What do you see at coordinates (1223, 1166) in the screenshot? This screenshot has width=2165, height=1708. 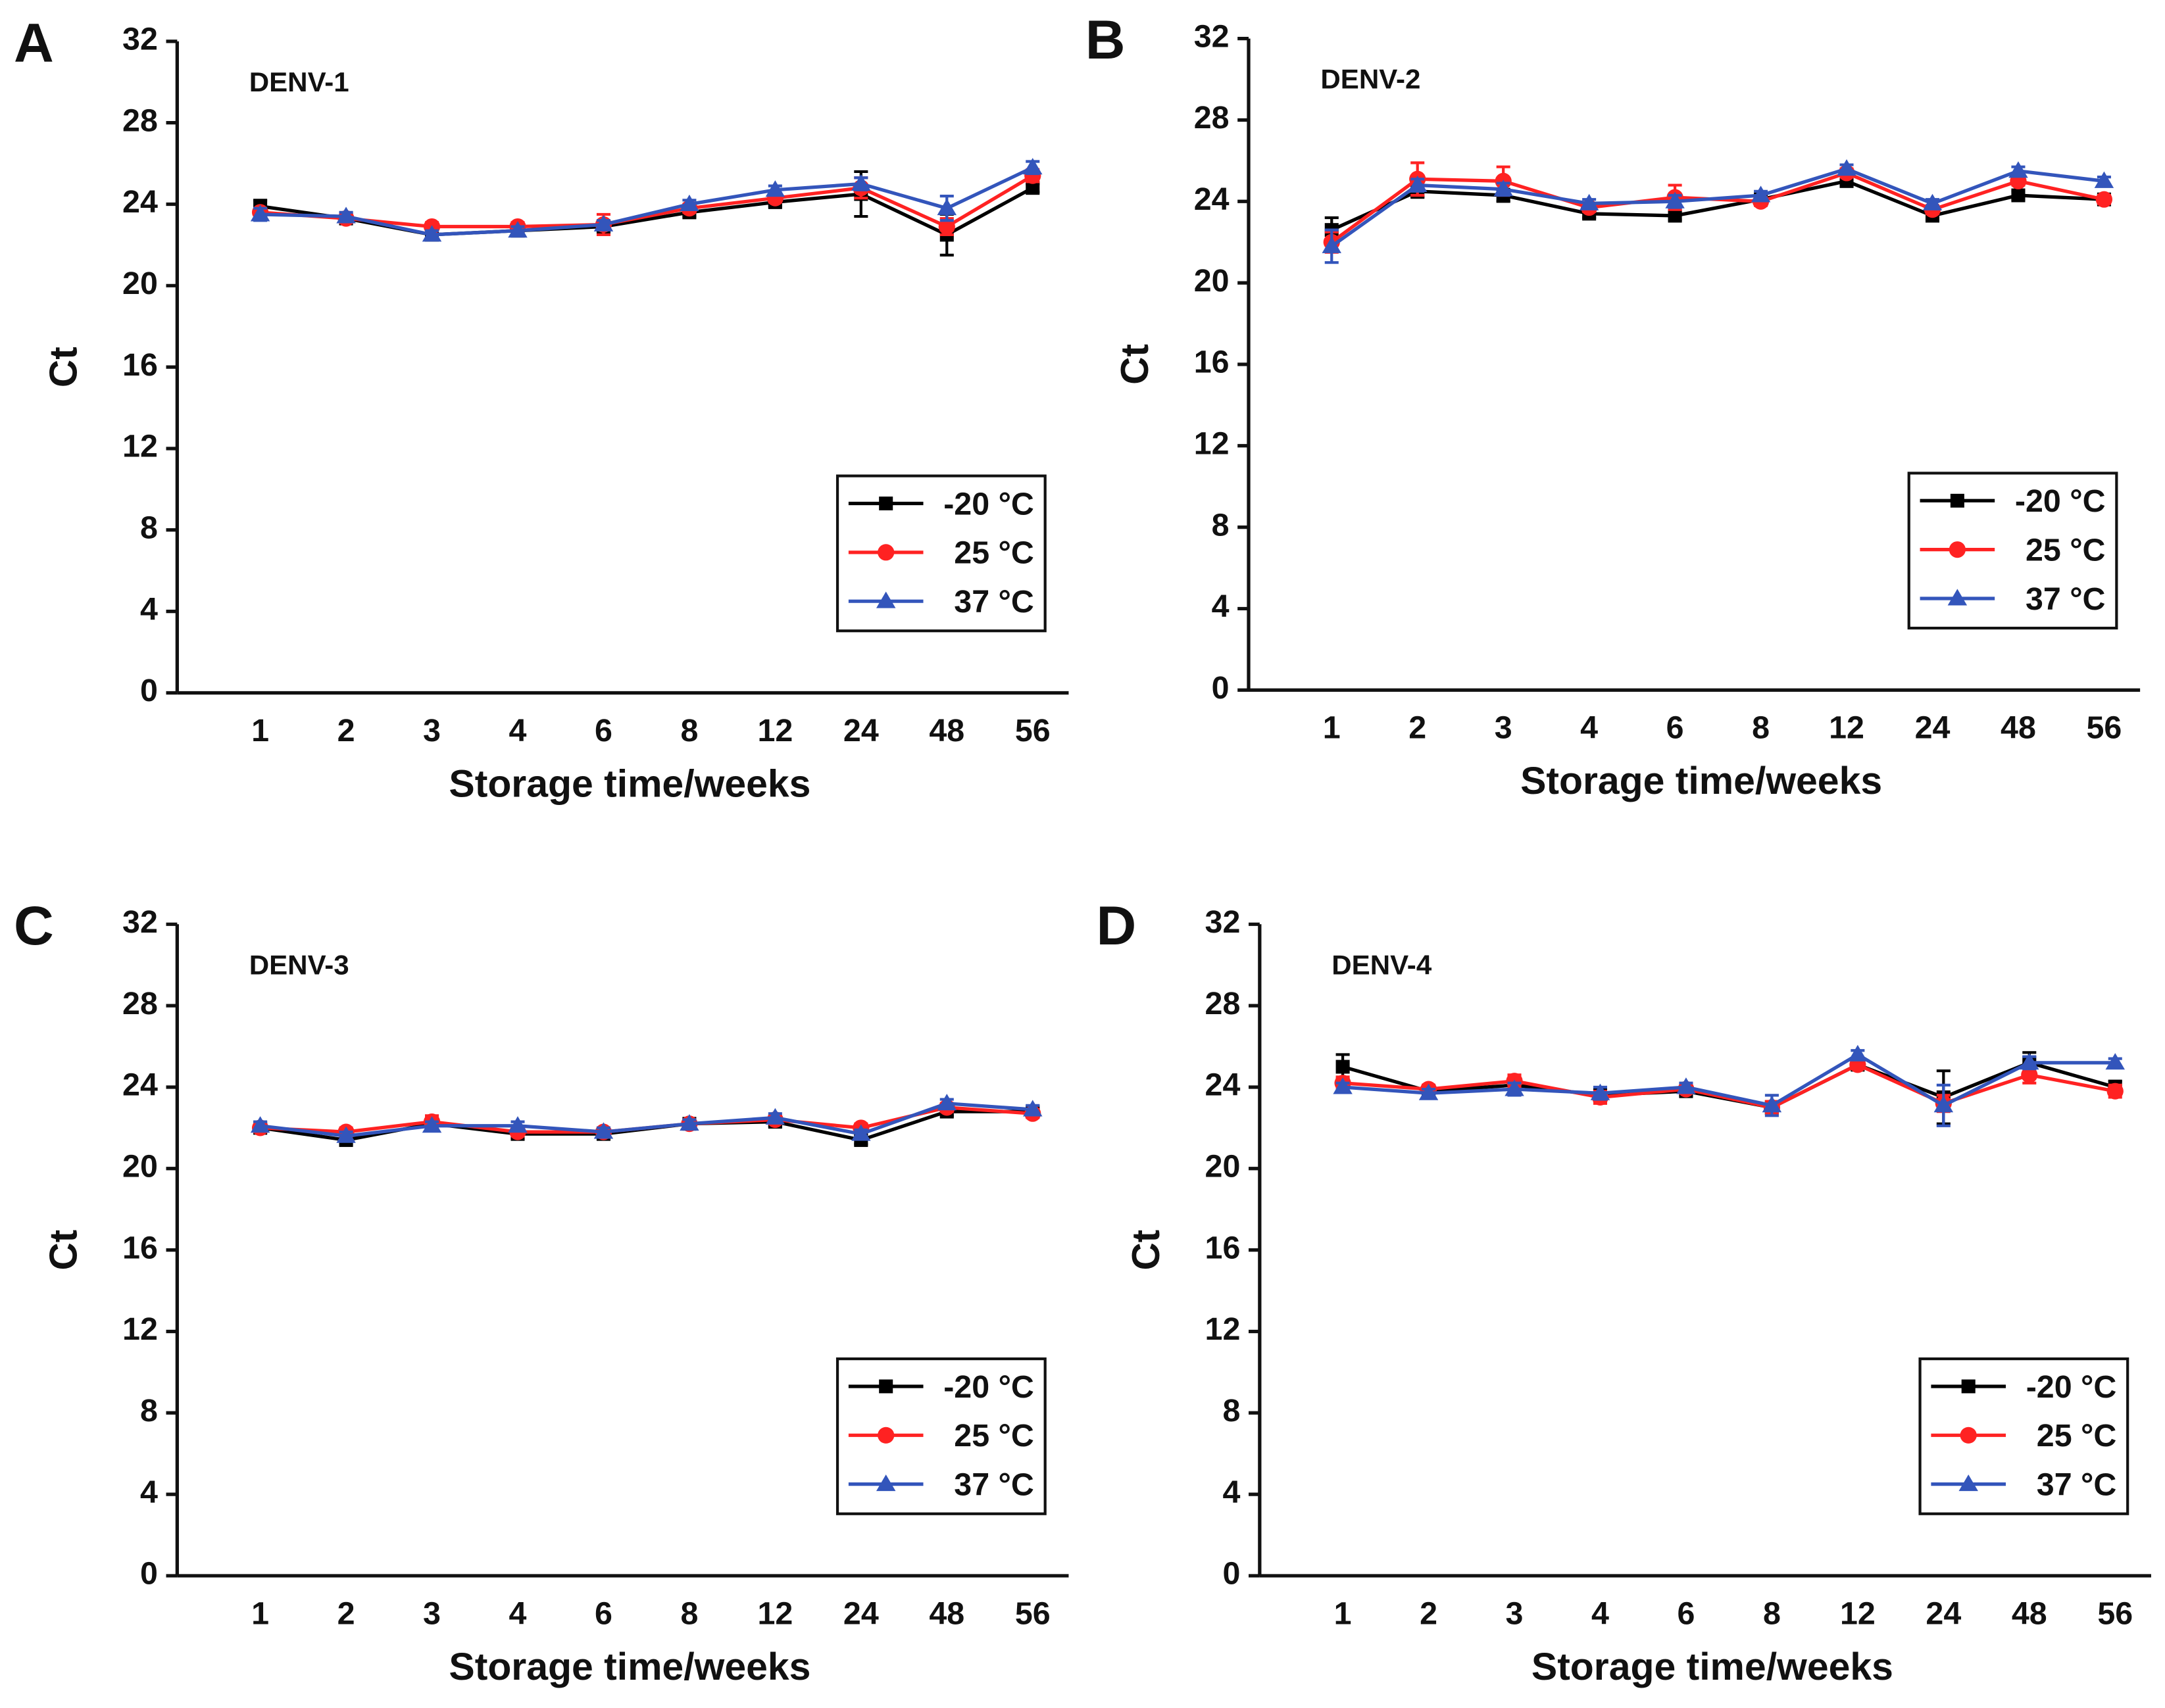 I see `y-tick-label: 20` at bounding box center [1223, 1166].